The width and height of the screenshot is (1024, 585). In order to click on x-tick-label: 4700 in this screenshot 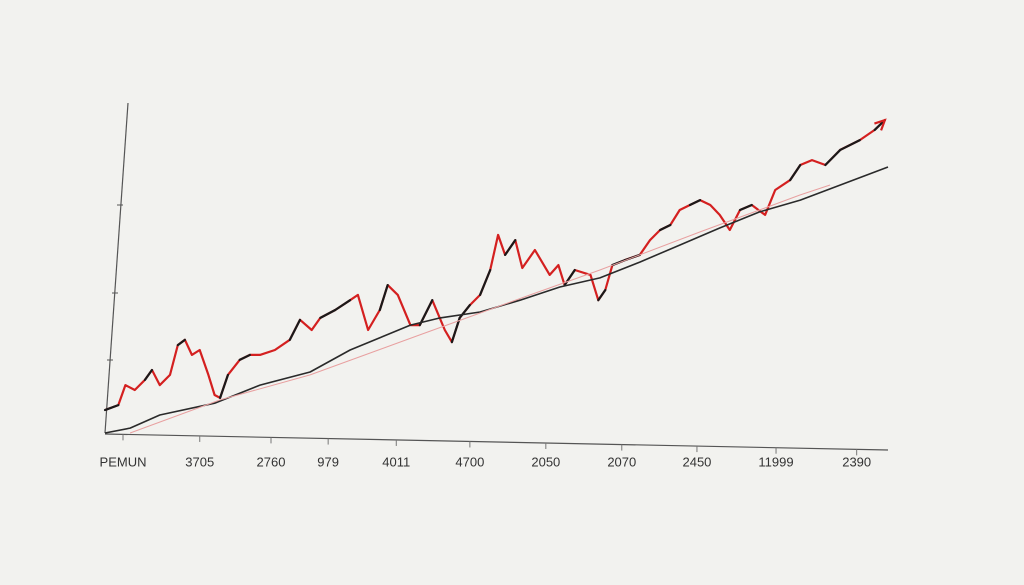, I will do `click(469, 461)`.